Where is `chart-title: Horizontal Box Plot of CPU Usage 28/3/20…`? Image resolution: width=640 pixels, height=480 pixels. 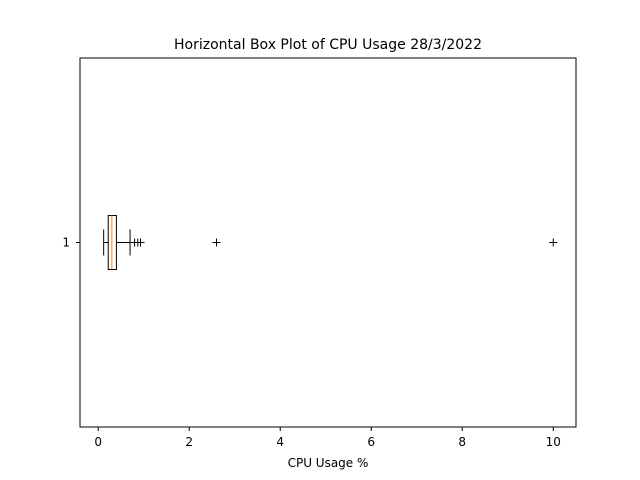
chart-title: Horizontal Box Plot of CPU Usage 28/3/20… is located at coordinates (328, 45).